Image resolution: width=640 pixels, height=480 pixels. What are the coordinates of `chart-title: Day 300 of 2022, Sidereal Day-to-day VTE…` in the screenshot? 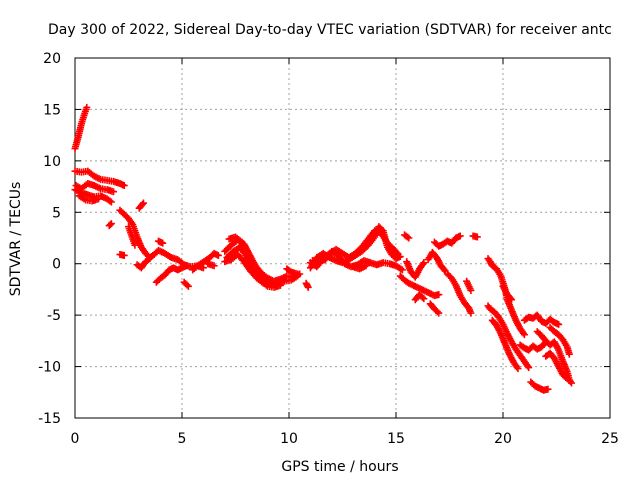 It's located at (330, 30).